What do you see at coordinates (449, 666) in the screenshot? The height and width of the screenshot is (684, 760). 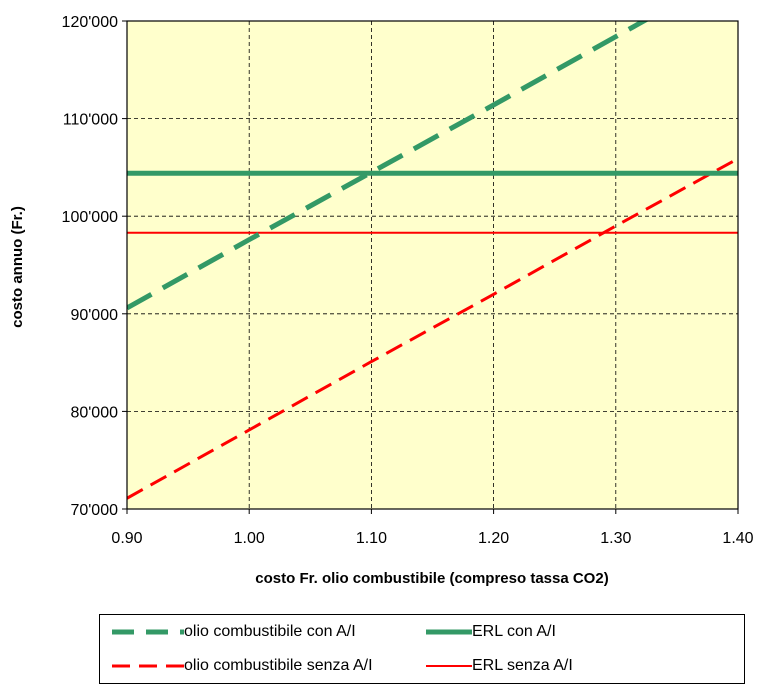 I see `legend-swatch-erl-senza` at bounding box center [449, 666].